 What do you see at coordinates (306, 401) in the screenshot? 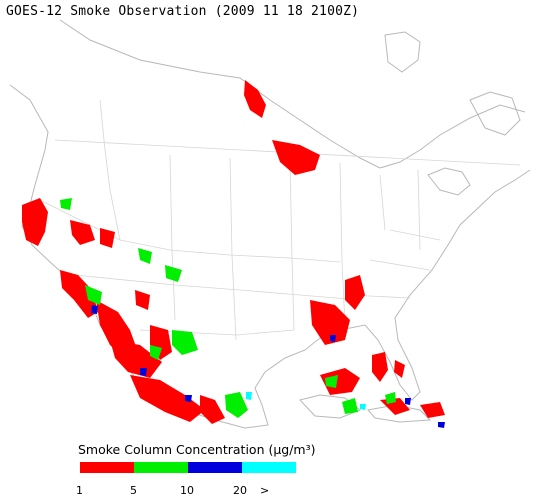
I see `smoke-cyan` at bounding box center [306, 401].